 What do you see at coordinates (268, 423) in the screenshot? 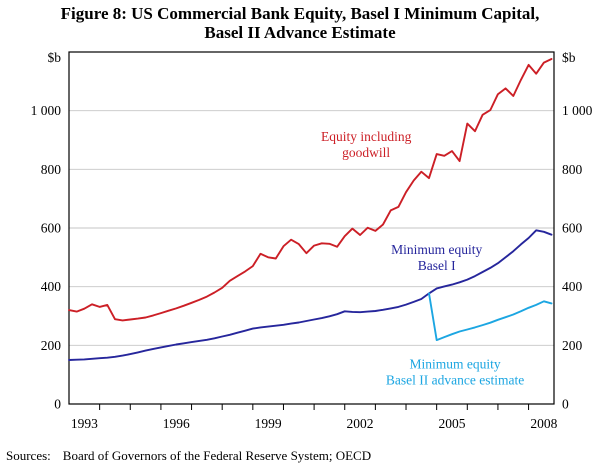
I see `x-axis-label: 1999` at bounding box center [268, 423].